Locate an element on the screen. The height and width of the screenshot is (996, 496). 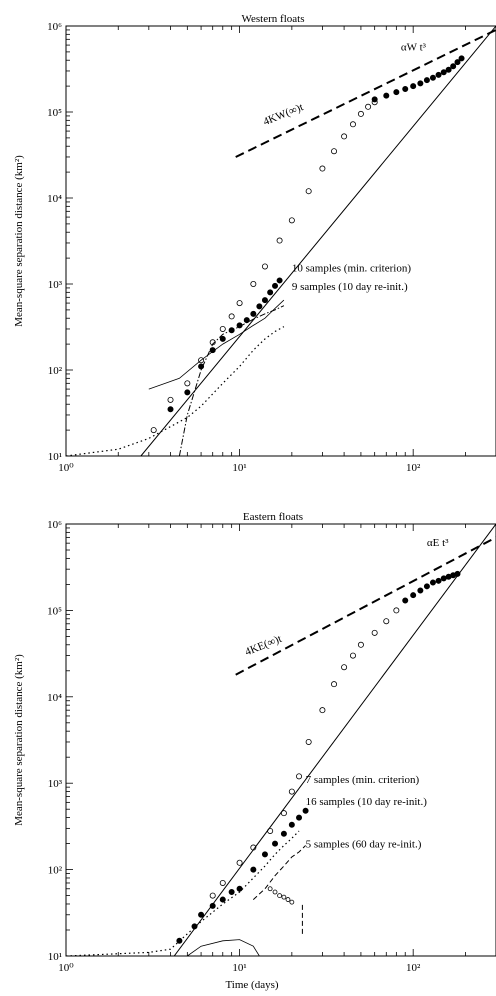
x-tick-label: 10¹ is located at coordinates (239, 468).